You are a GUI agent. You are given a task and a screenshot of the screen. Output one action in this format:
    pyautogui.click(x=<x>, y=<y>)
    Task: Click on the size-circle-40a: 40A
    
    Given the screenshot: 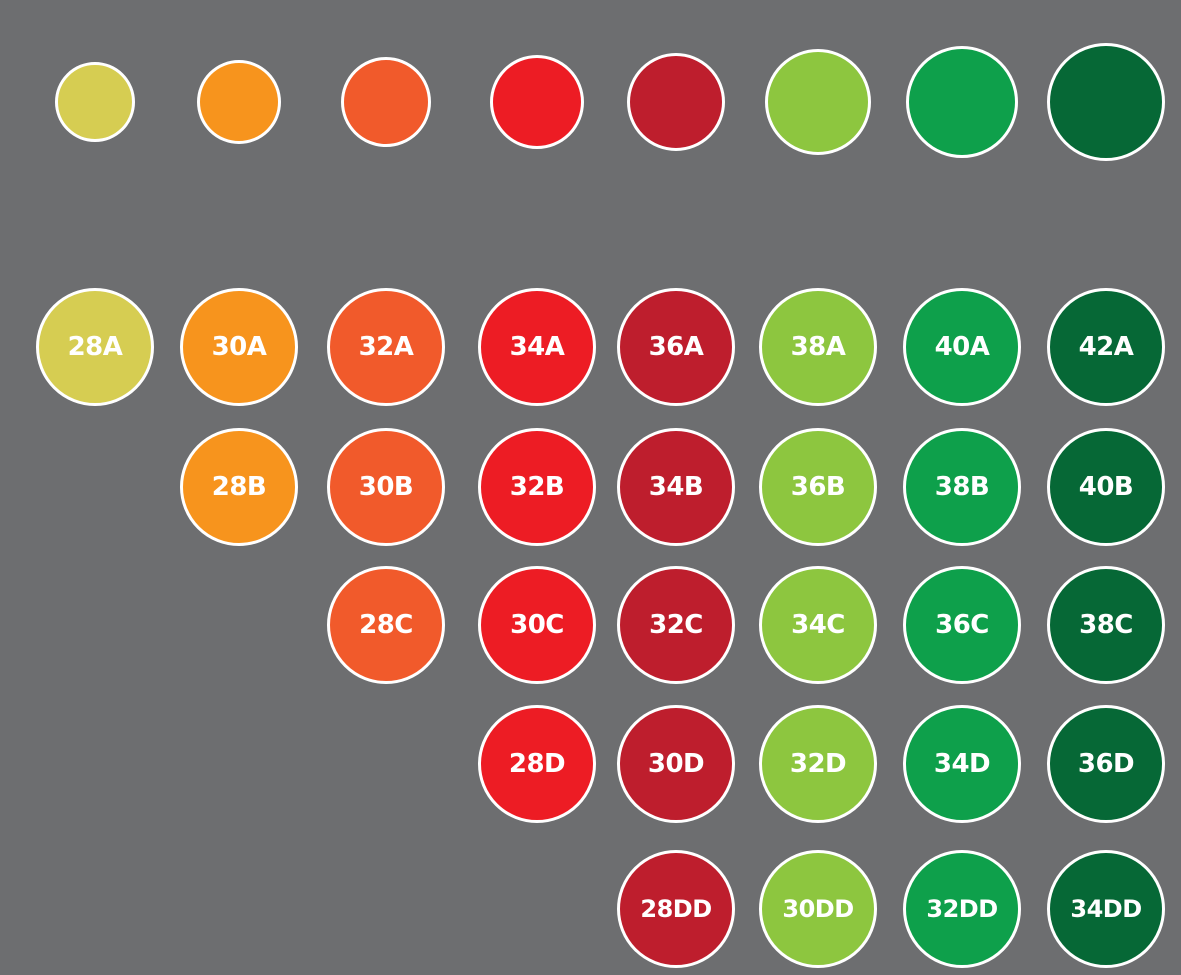 What is the action you would take?
    pyautogui.click(x=962, y=347)
    